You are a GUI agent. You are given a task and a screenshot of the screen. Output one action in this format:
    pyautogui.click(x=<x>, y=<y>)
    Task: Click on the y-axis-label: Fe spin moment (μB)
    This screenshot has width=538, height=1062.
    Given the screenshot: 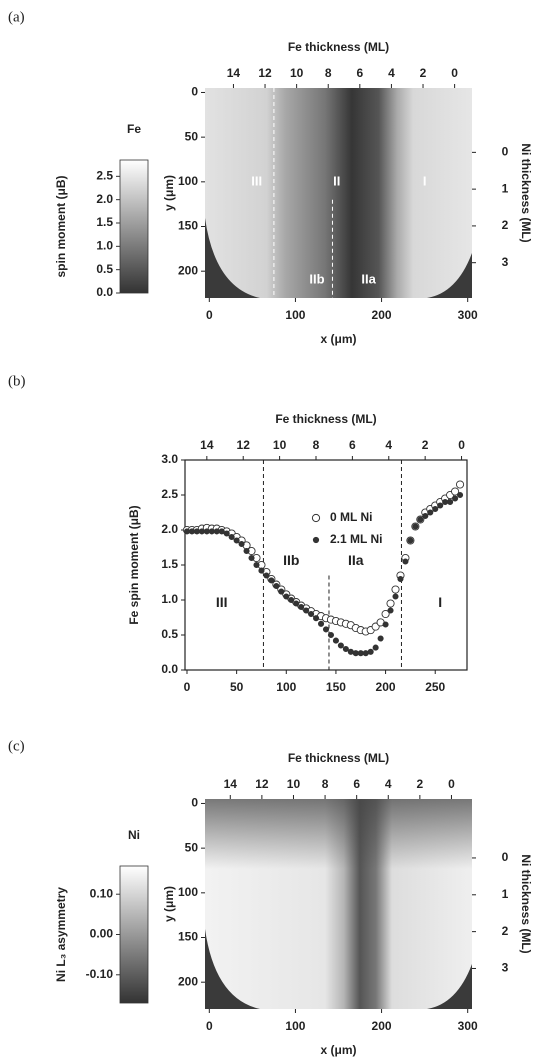 What is the action you would take?
    pyautogui.click(x=134, y=564)
    